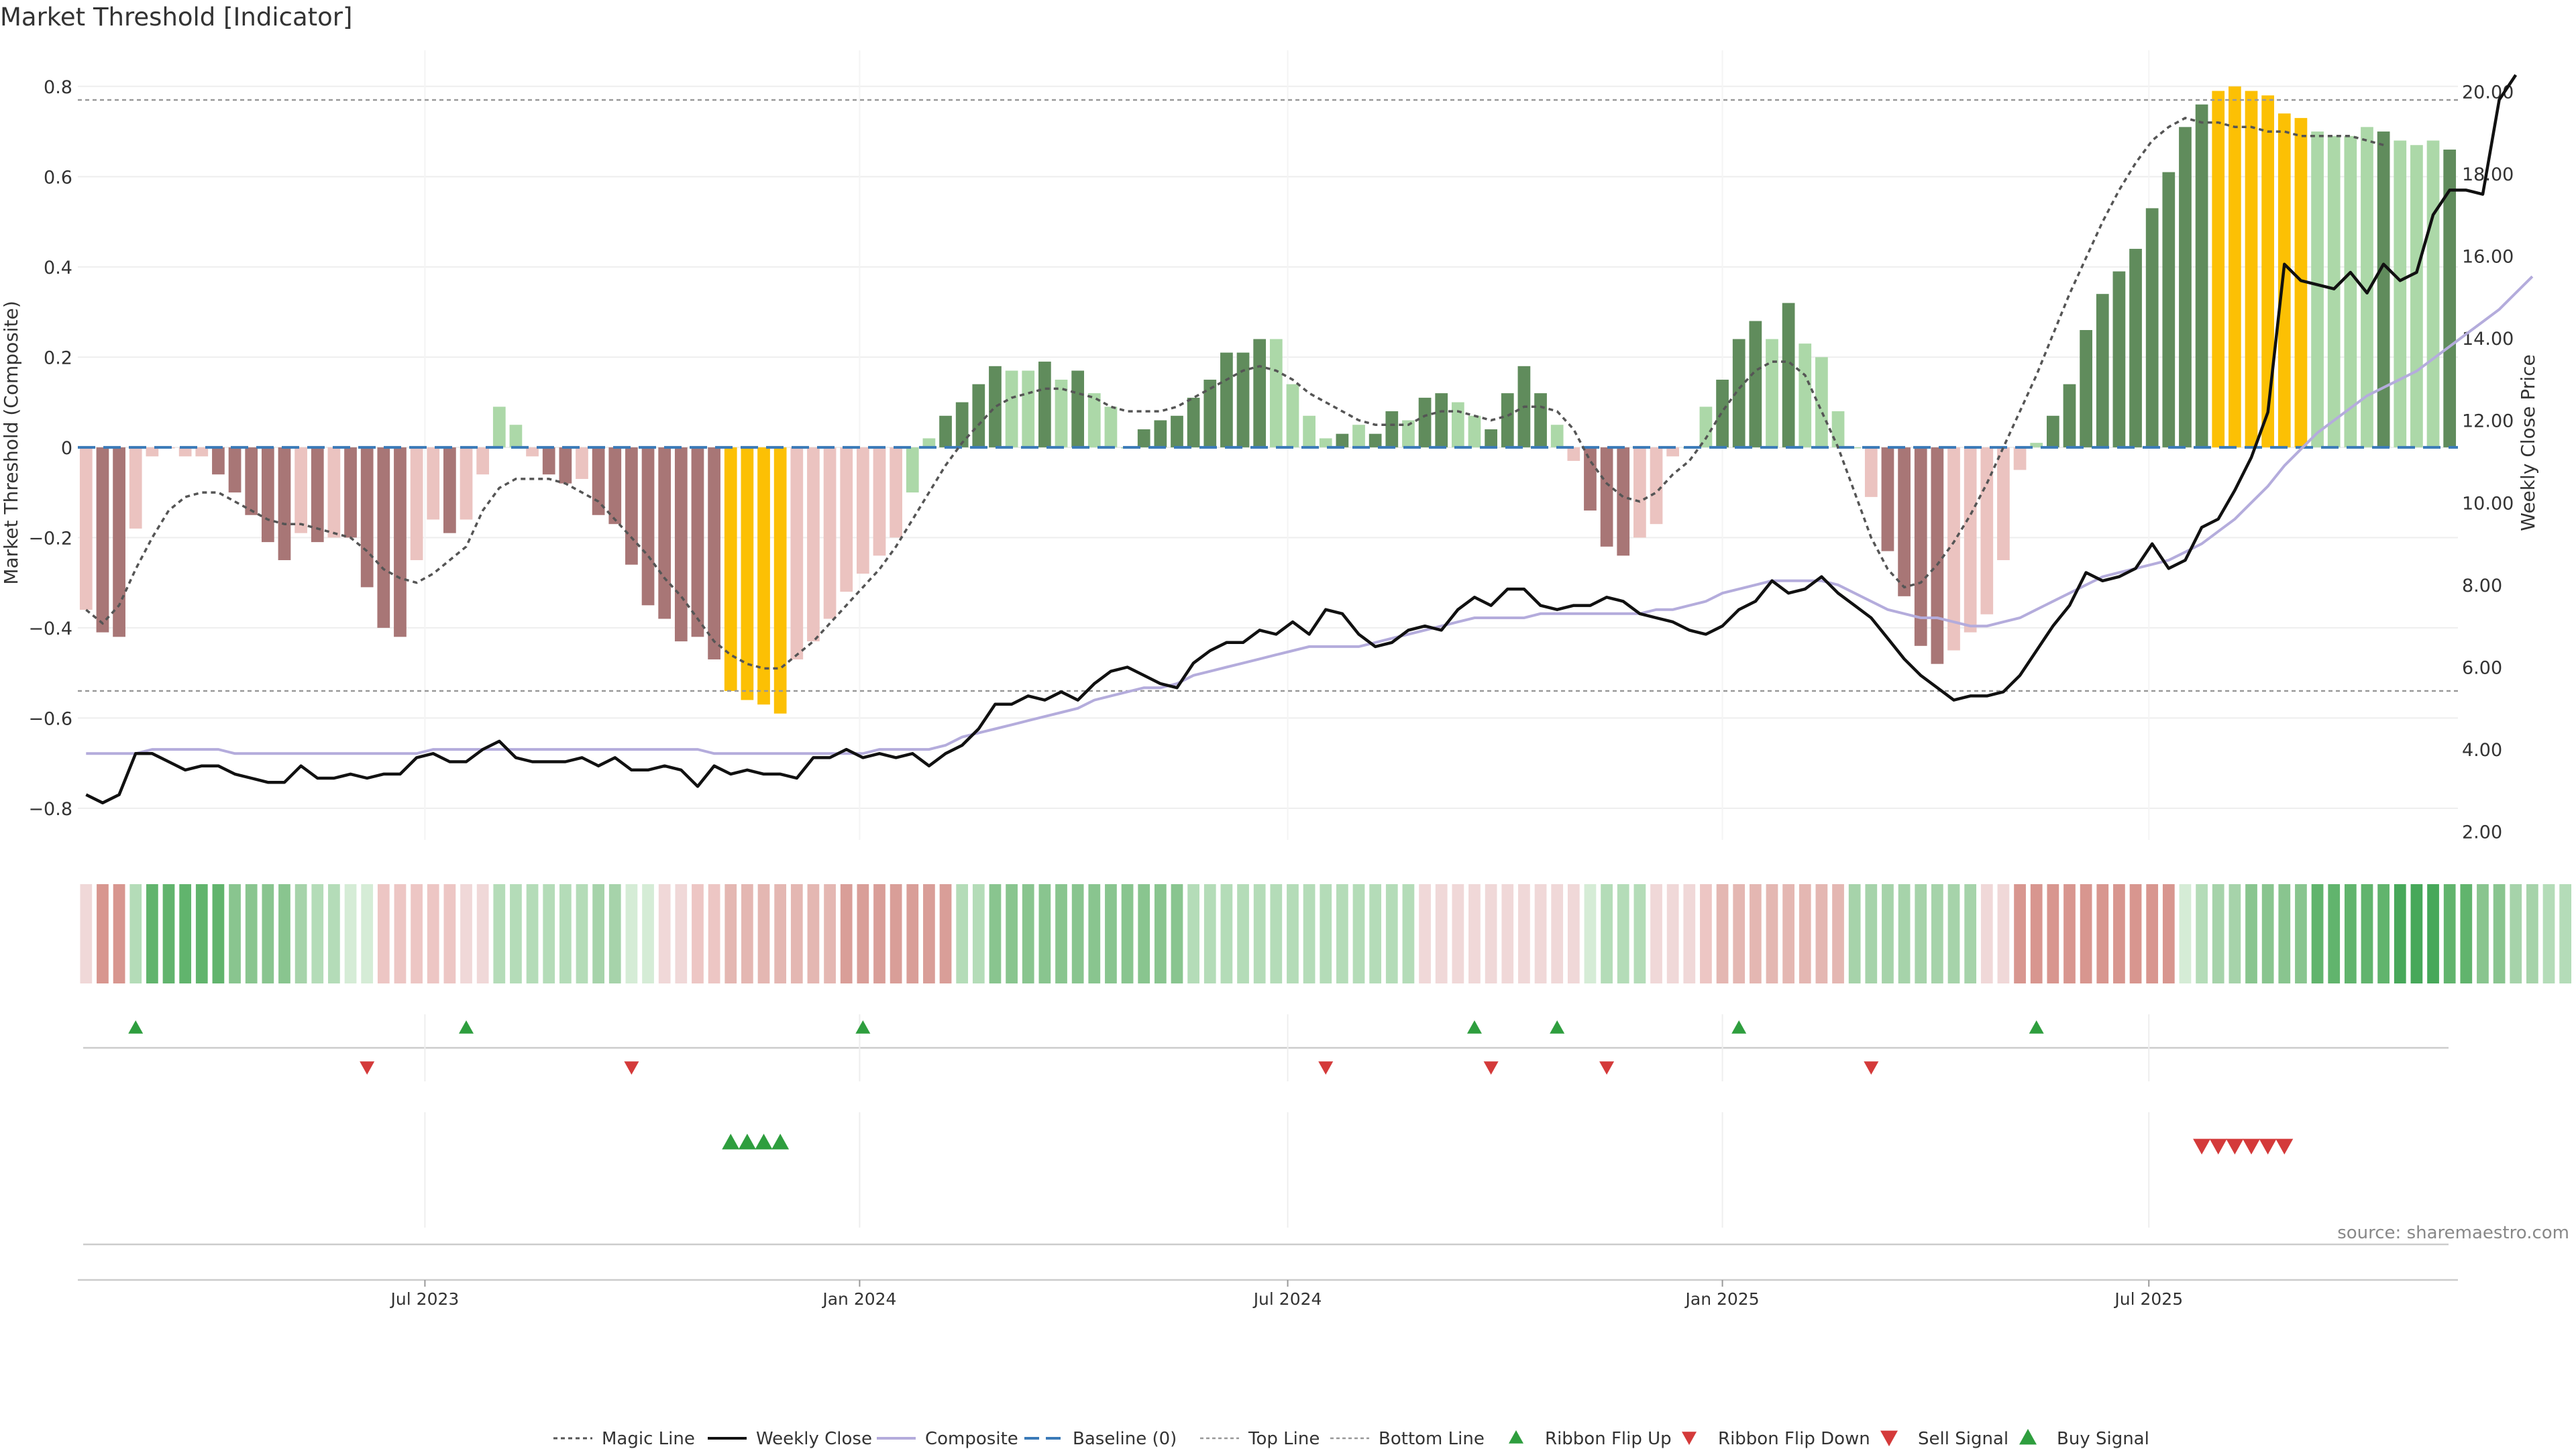  What do you see at coordinates (1944, 1439) in the screenshot?
I see `legend-item-sell: Sell Signal` at bounding box center [1944, 1439].